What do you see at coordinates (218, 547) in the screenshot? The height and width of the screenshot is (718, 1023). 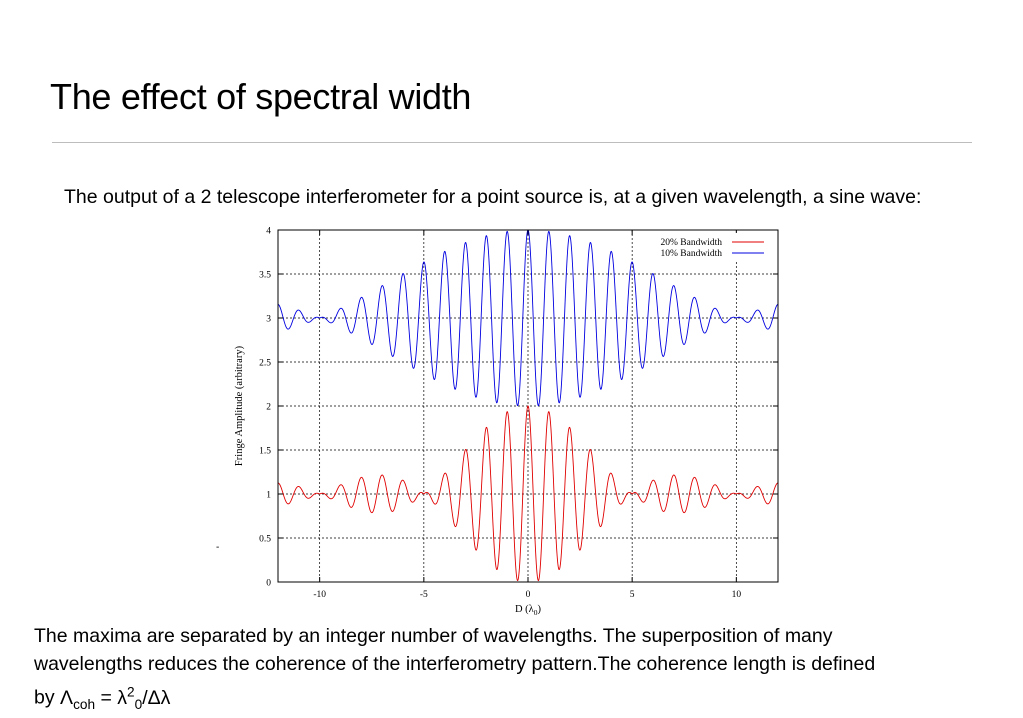 I see `stray-mark: -` at bounding box center [218, 547].